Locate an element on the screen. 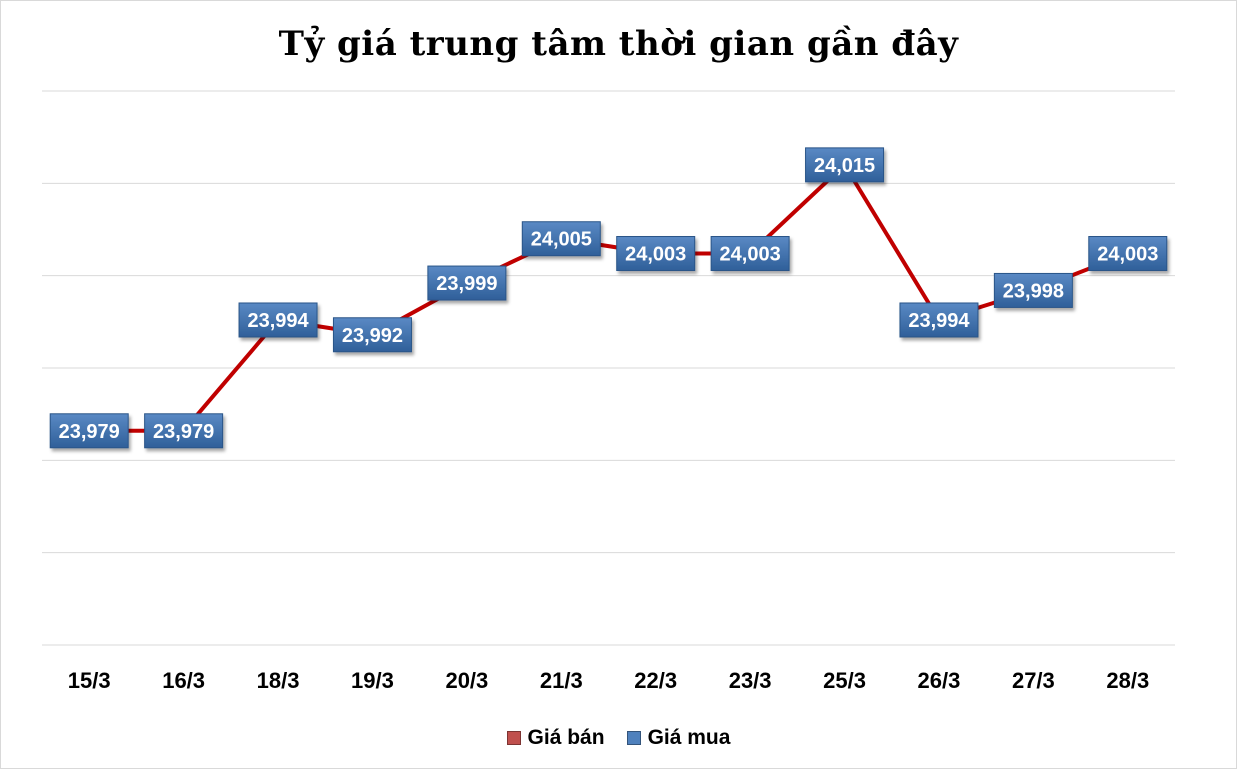 This screenshot has width=1237, height=769. legend-label-gia-mua: Giá mua is located at coordinates (689, 737).